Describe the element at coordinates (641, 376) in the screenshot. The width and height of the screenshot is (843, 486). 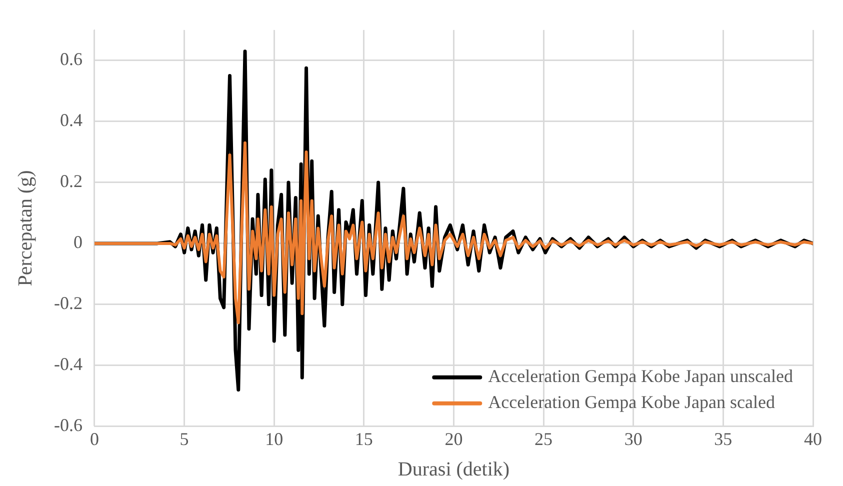
I see `legend-label: Acceleration Gempa Kobe Japan unscaled` at that location.